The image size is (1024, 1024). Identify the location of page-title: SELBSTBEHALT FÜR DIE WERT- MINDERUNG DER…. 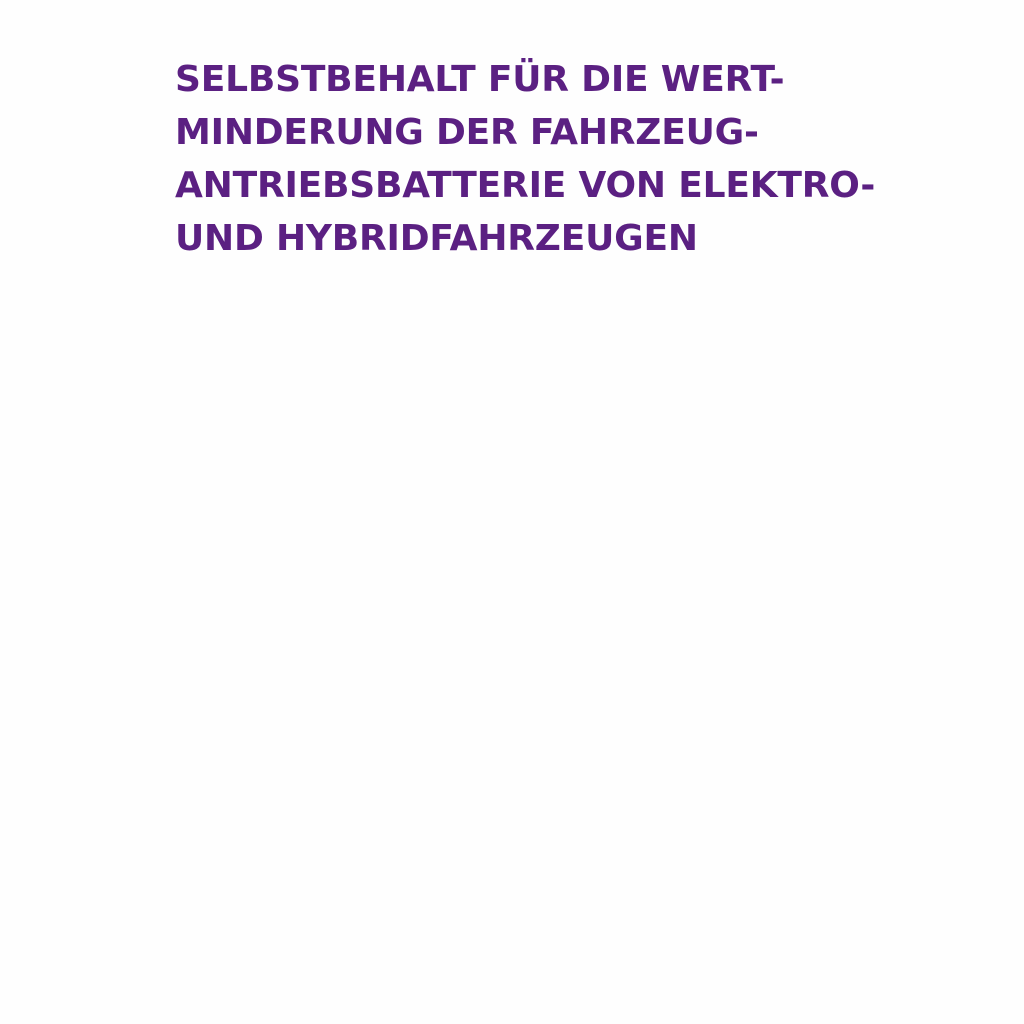
(525, 159).